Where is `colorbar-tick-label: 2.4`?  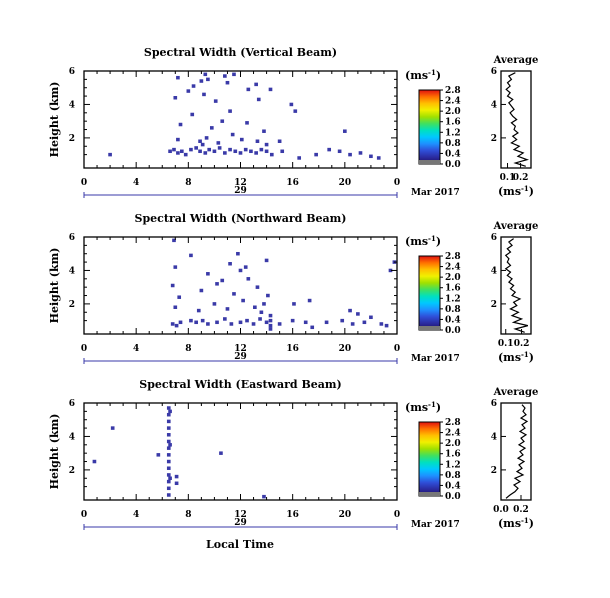 colorbar-tick-label: 2.4 is located at coordinates (453, 268).